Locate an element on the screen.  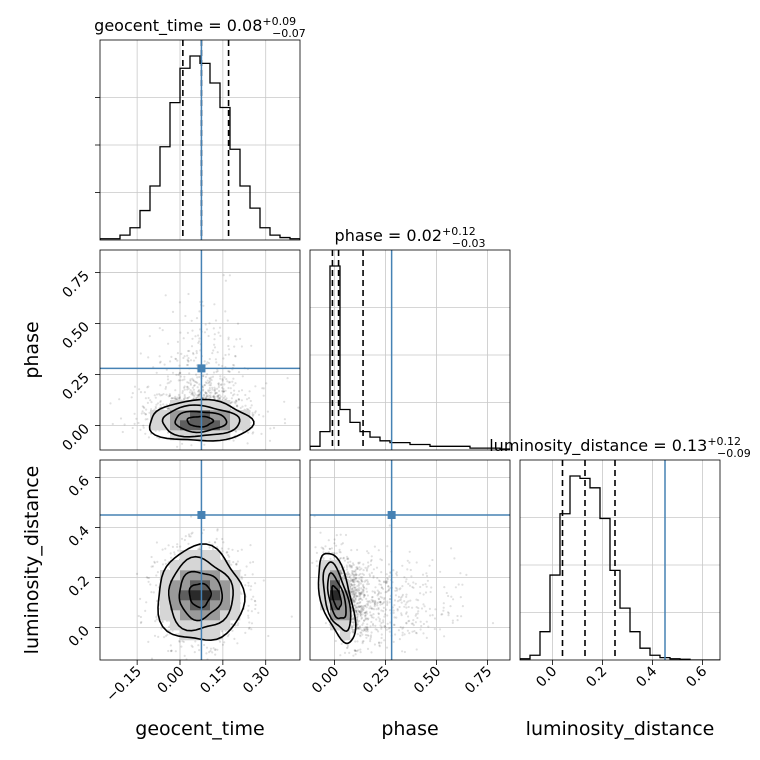
contour-line is located at coordinates (201, 421).